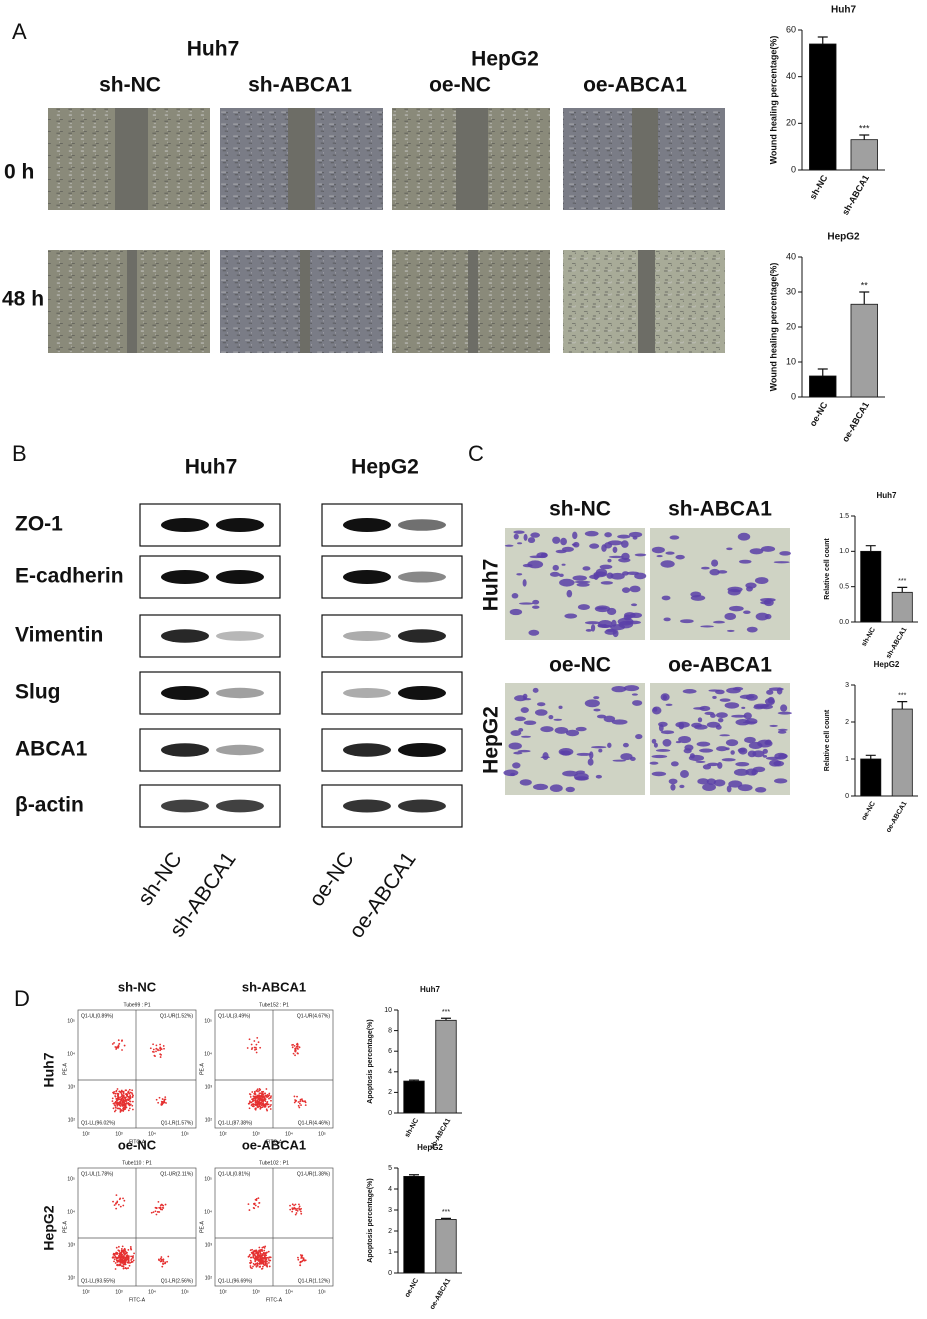 Image resolution: width=927 pixels, height=1319 pixels. Describe the element at coordinates (137, 1300) in the screenshot. I see `x-axis-label: FITC-A` at that location.